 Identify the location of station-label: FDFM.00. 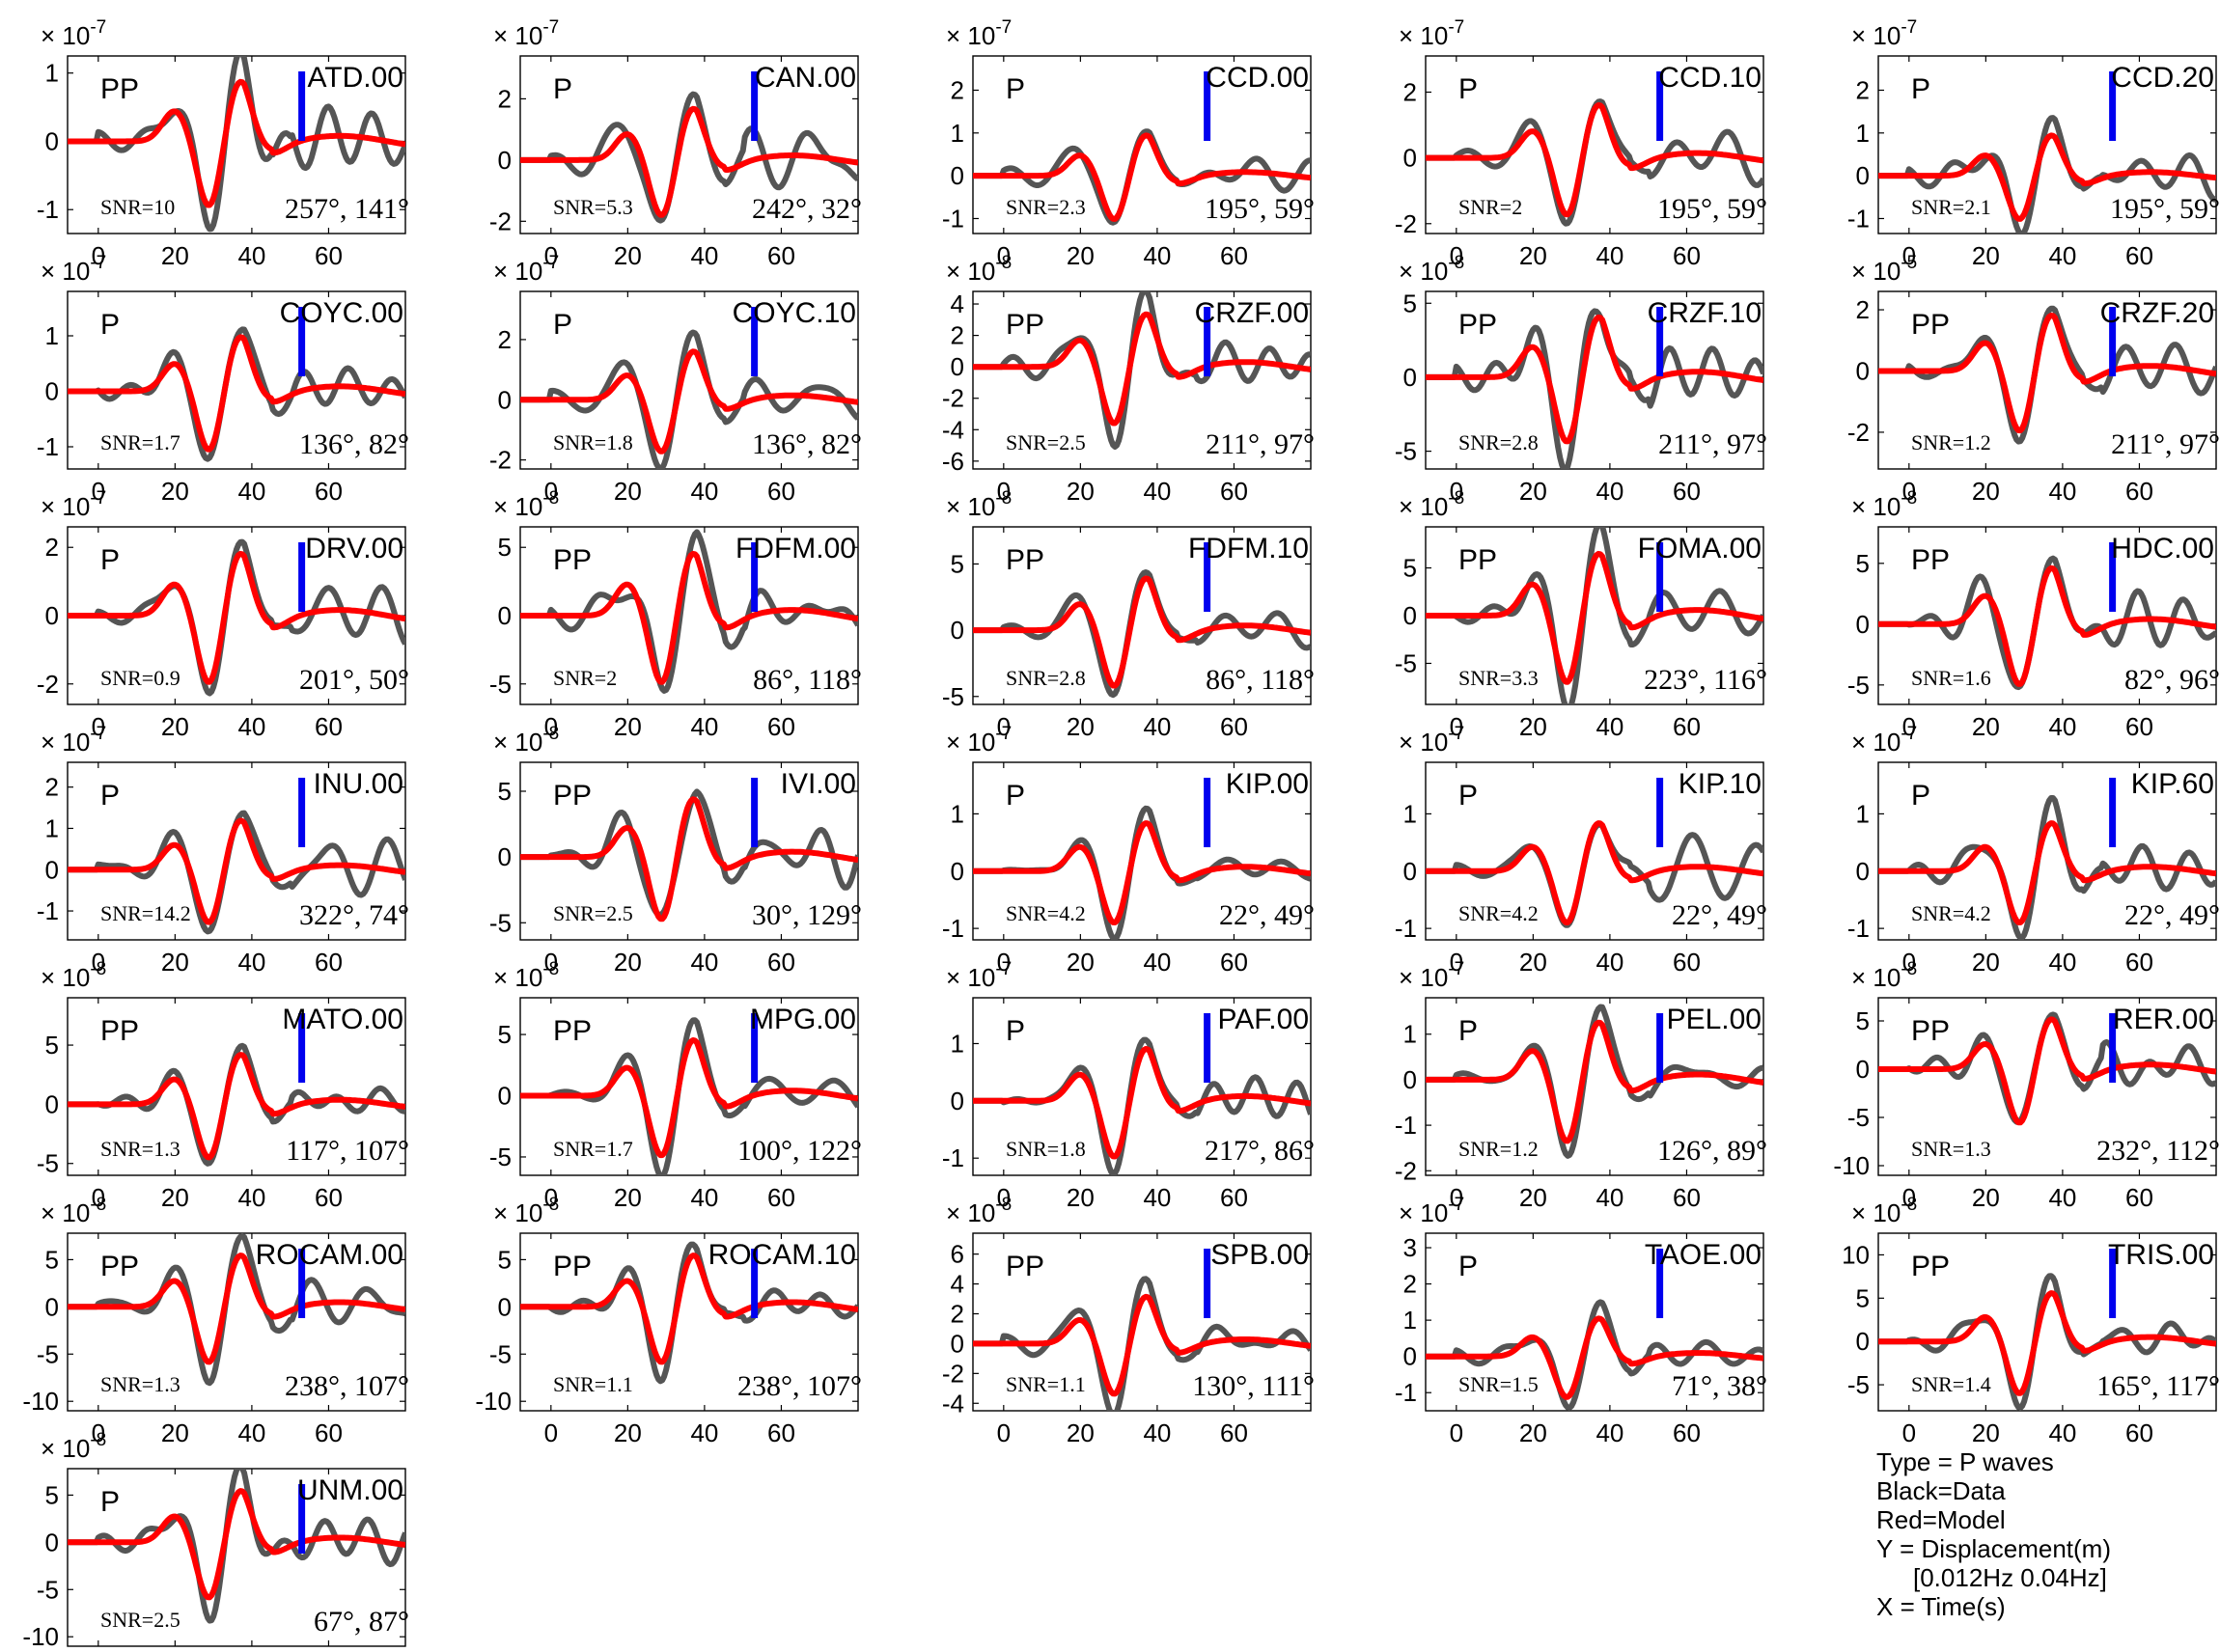
(795, 548).